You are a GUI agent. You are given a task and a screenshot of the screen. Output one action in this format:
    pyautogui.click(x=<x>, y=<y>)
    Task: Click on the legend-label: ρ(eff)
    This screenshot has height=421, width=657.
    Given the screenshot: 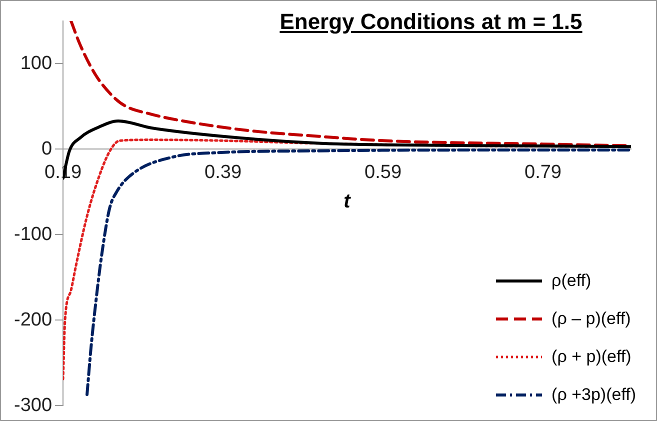 What is the action you would take?
    pyautogui.click(x=572, y=281)
    